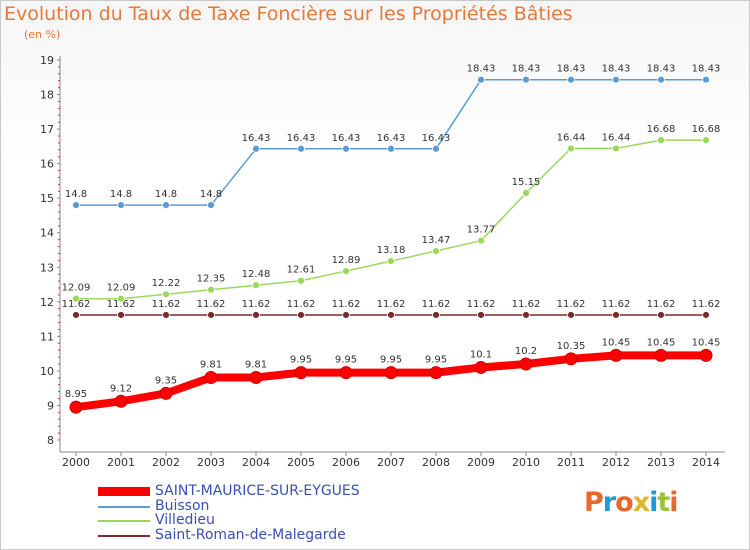 This screenshot has height=550, width=750. I want to click on legend-label: Saint-Roman-de-Malegarde, so click(250, 534).